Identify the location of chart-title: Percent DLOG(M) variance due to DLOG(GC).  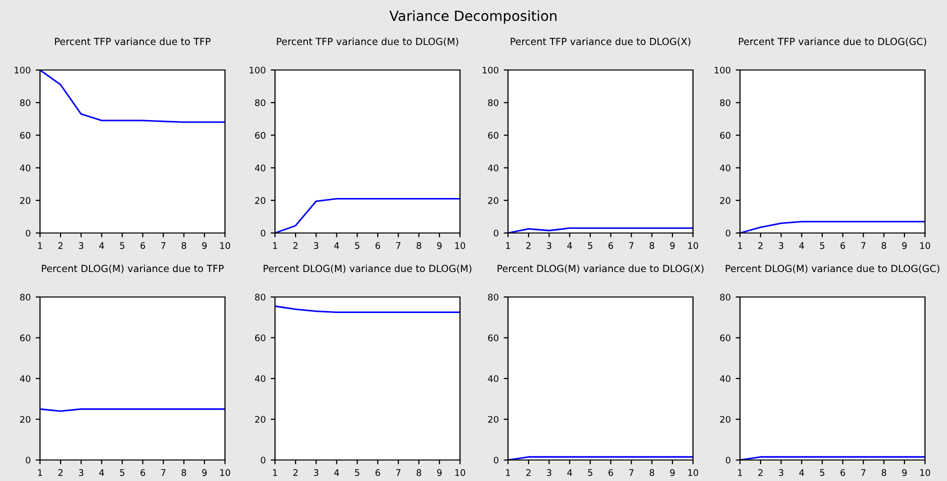
(833, 269).